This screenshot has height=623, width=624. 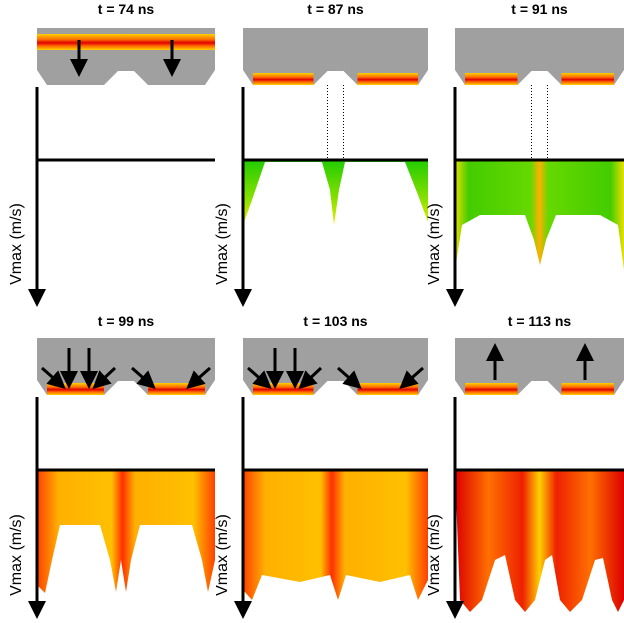 I want to click on panel-title: t = 99 ns, so click(x=126, y=321).